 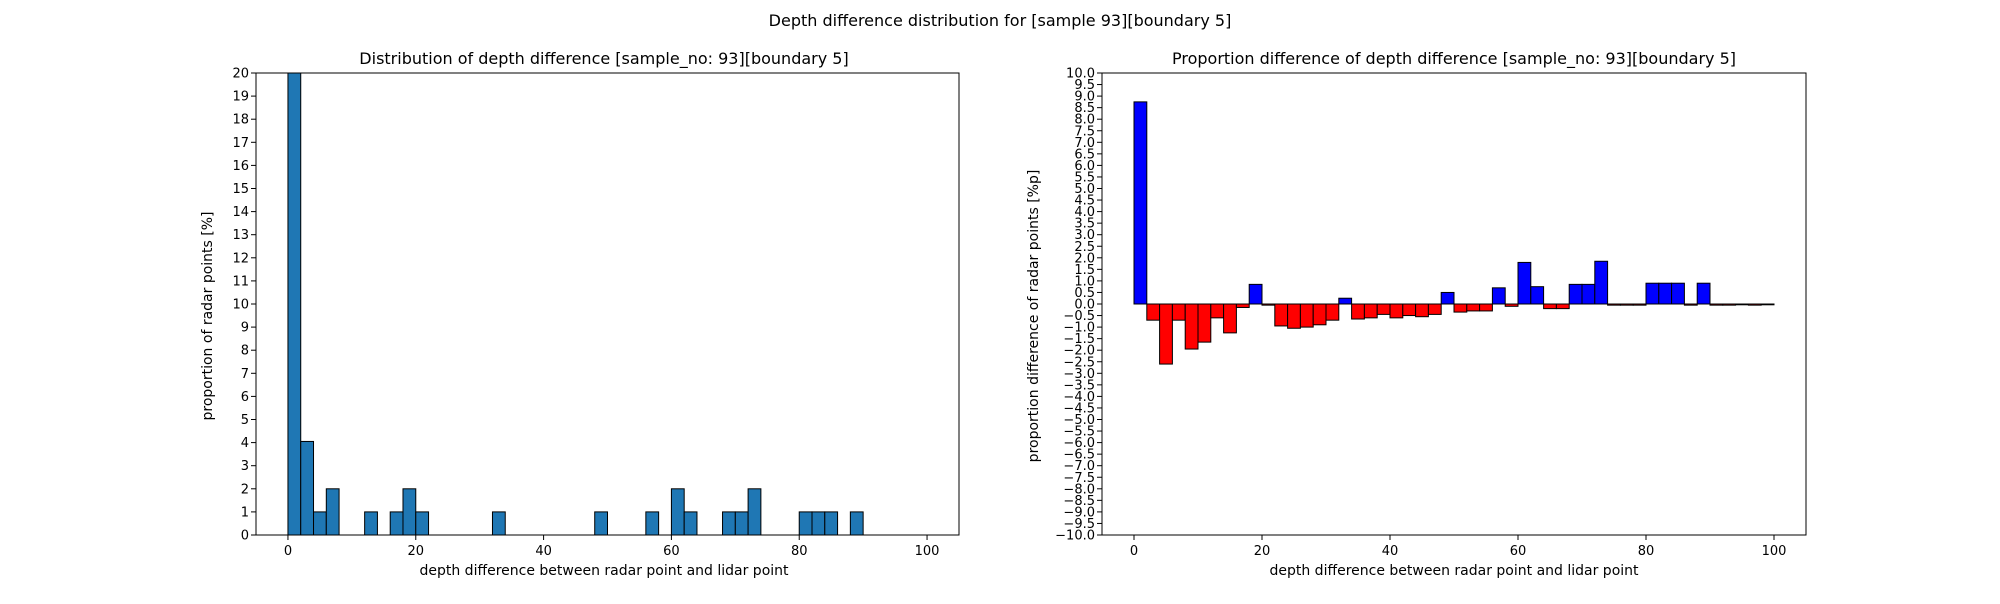 What do you see at coordinates (245, 536) in the screenshot?
I see `y-tick-label: 0` at bounding box center [245, 536].